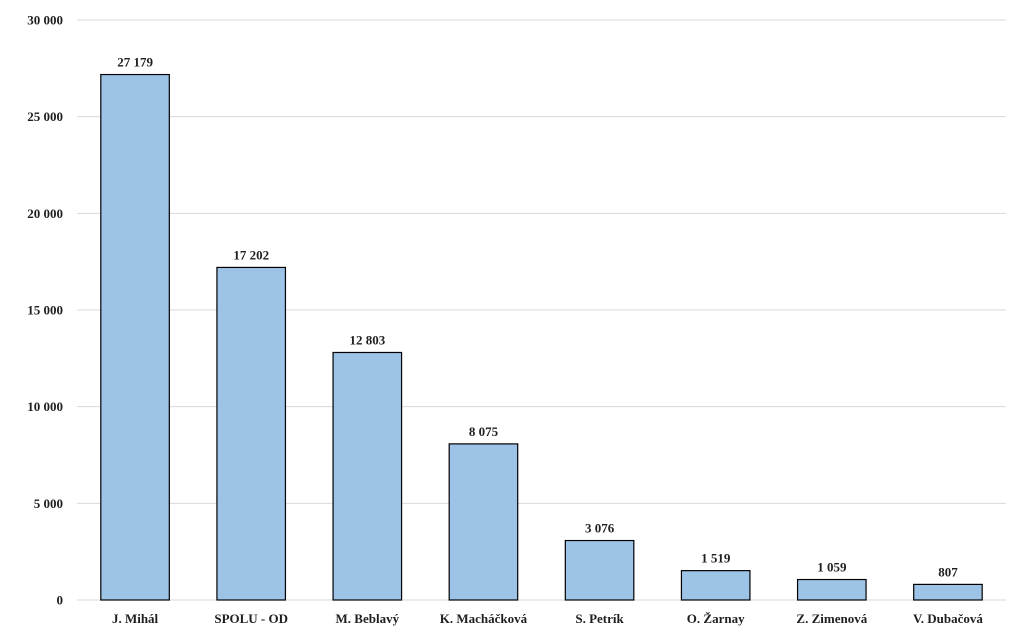 This screenshot has height=640, width=1024. I want to click on data-label: 3 076, so click(600, 528).